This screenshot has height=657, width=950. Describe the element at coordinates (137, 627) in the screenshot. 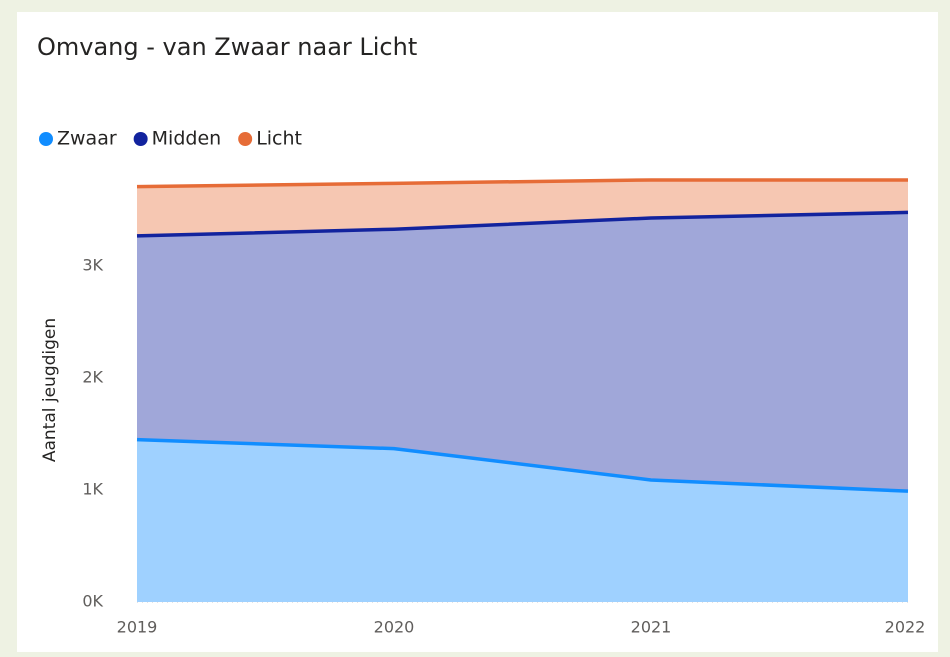

I see `x-tick-label: 2019` at that location.